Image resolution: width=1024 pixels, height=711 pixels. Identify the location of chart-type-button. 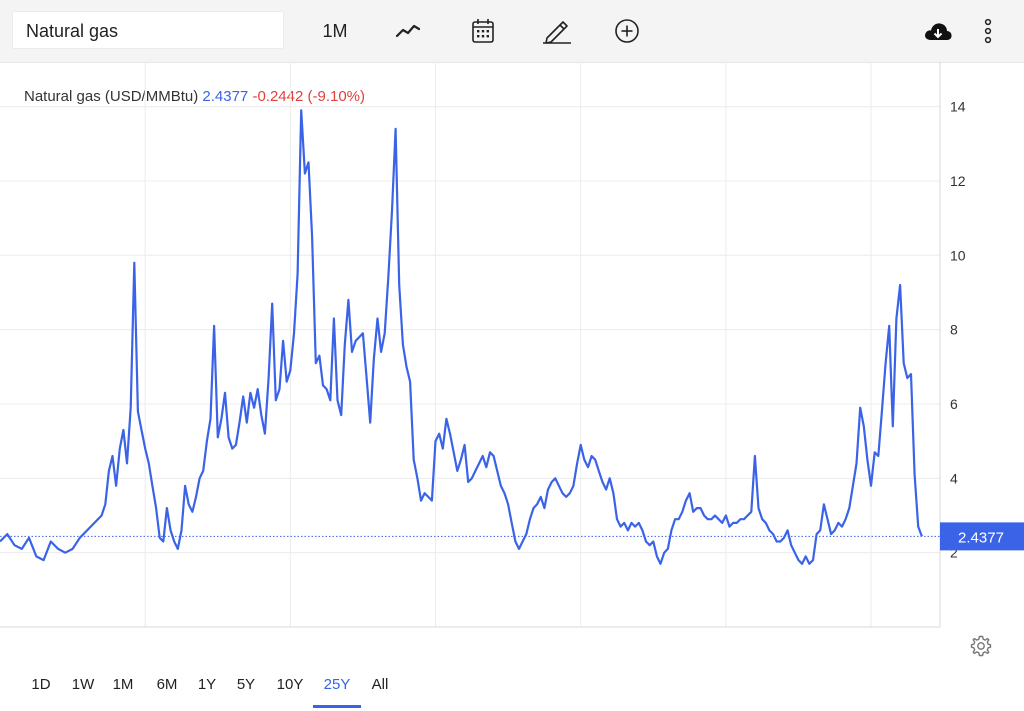
(408, 31).